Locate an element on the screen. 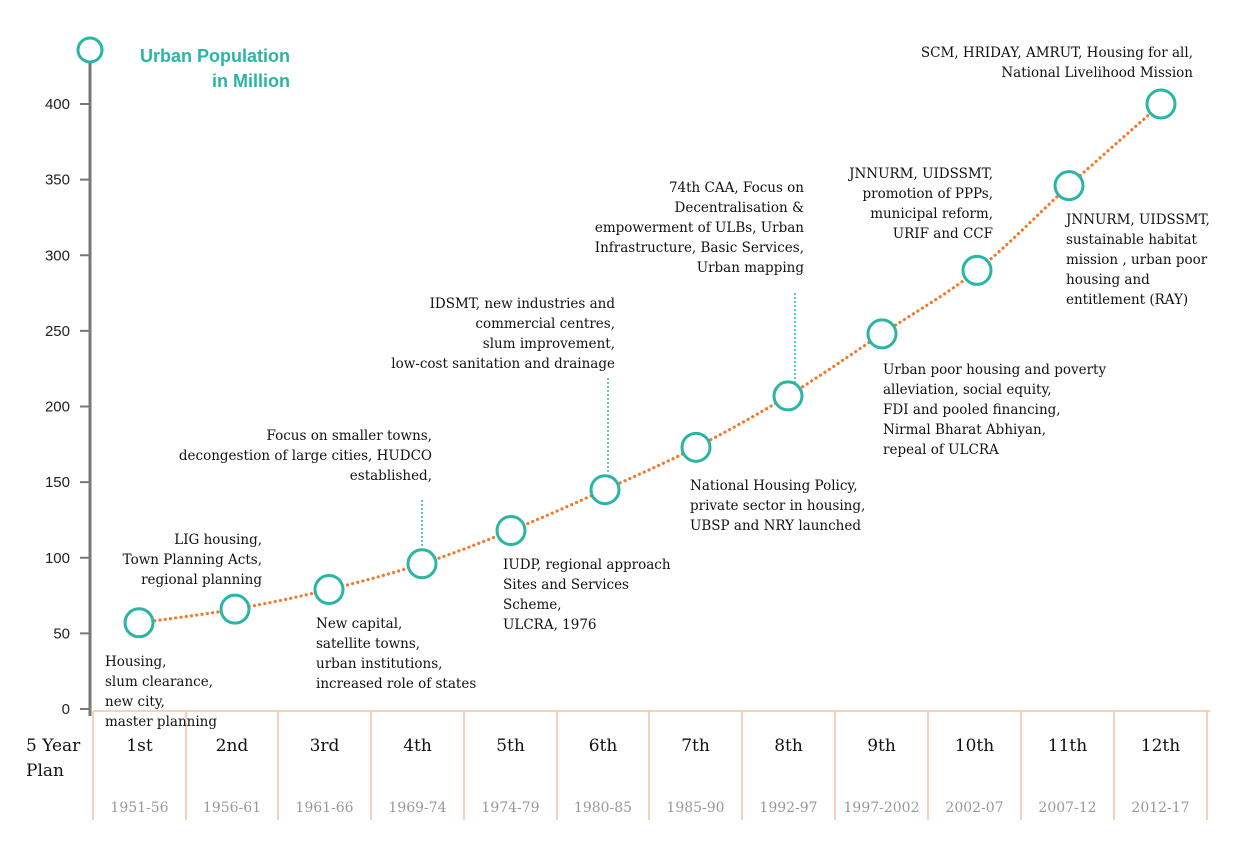 The height and width of the screenshot is (851, 1260). annotation-line: Housing, is located at coordinates (135, 662).